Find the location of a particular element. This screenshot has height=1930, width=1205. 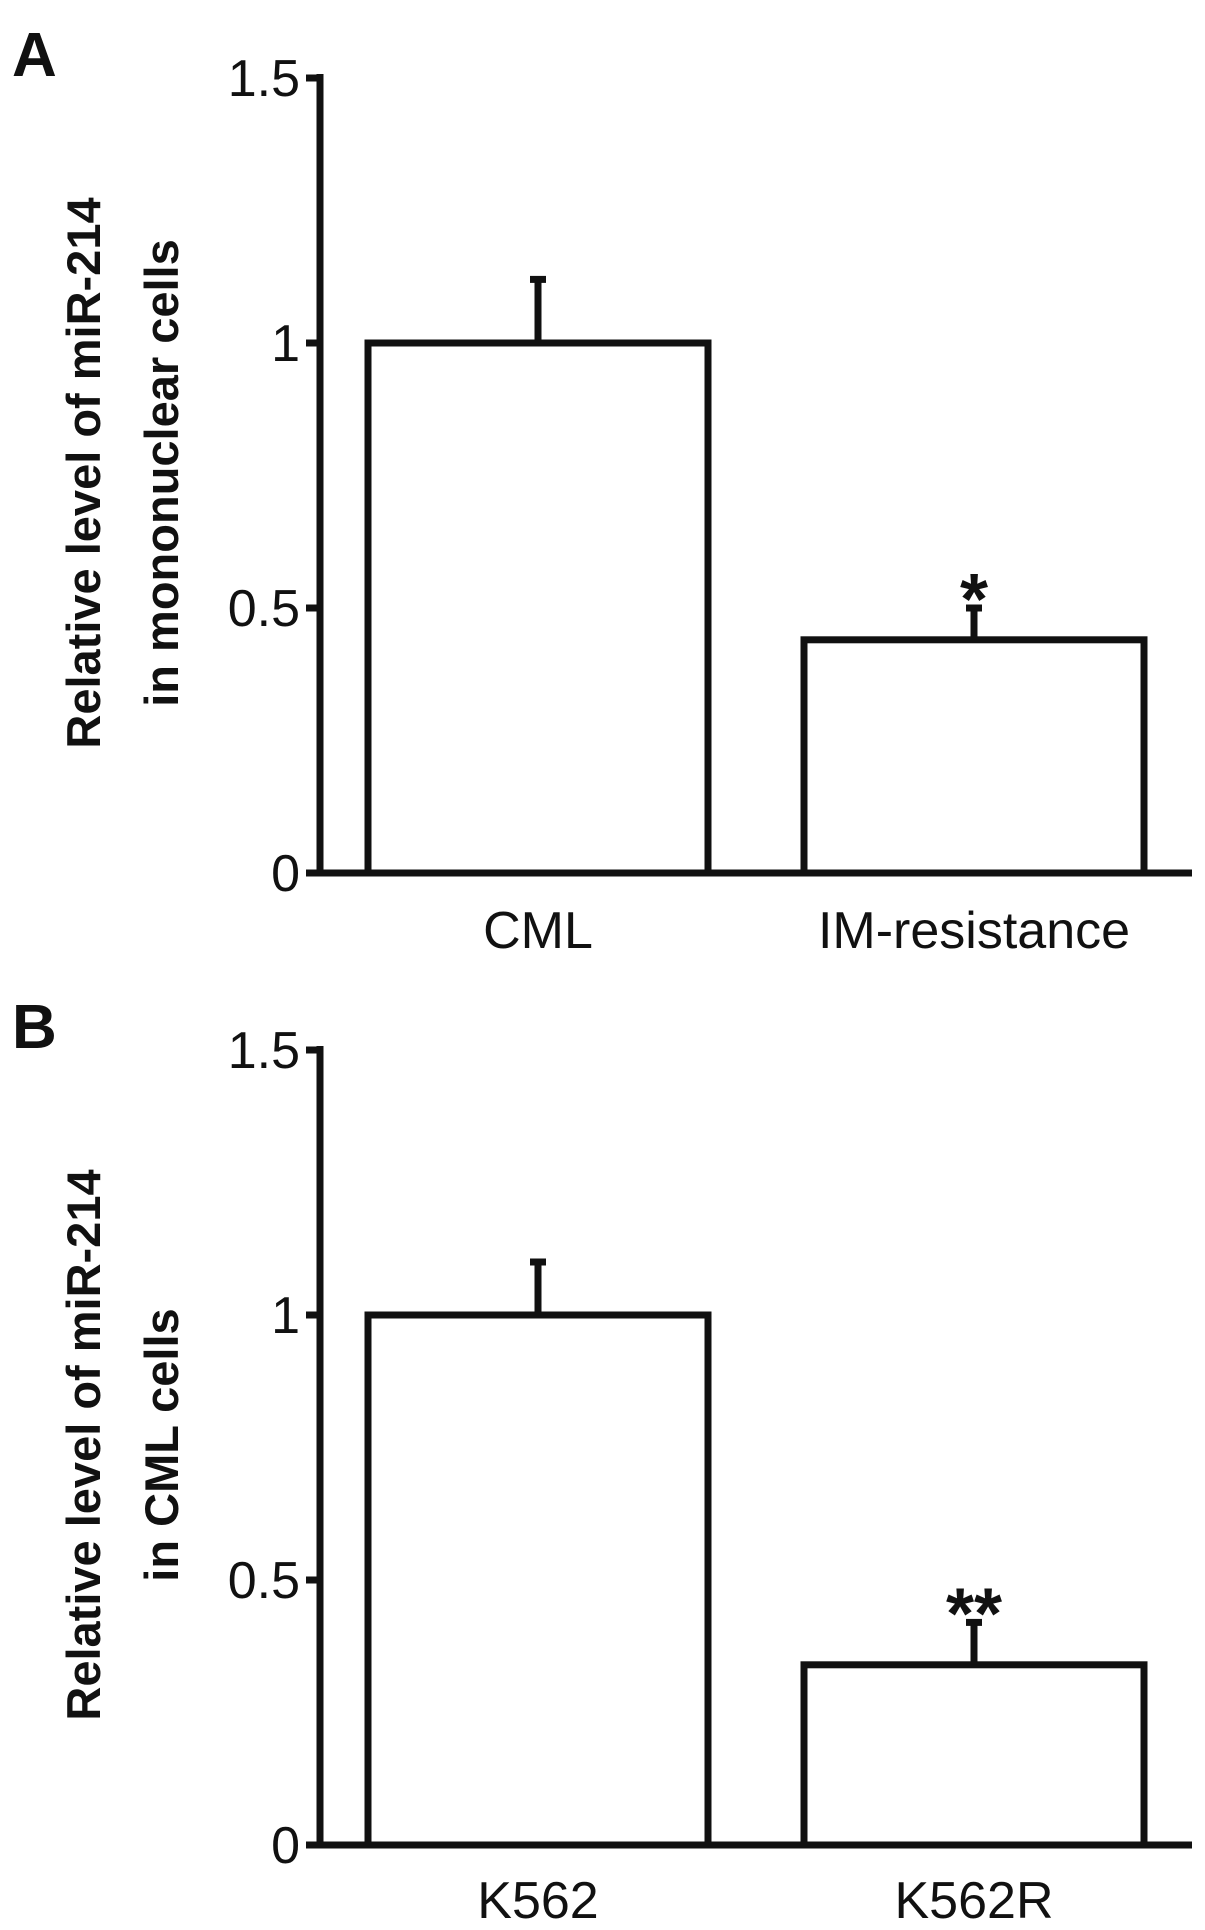

category-label: IM-resistance is located at coordinates (974, 931).